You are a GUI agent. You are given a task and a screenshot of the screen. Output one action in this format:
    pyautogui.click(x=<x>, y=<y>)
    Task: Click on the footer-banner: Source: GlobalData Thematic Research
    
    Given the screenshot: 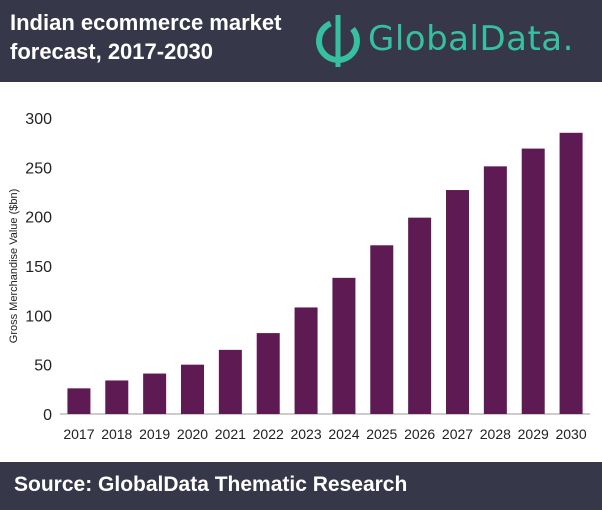 What is the action you would take?
    pyautogui.click(x=301, y=486)
    